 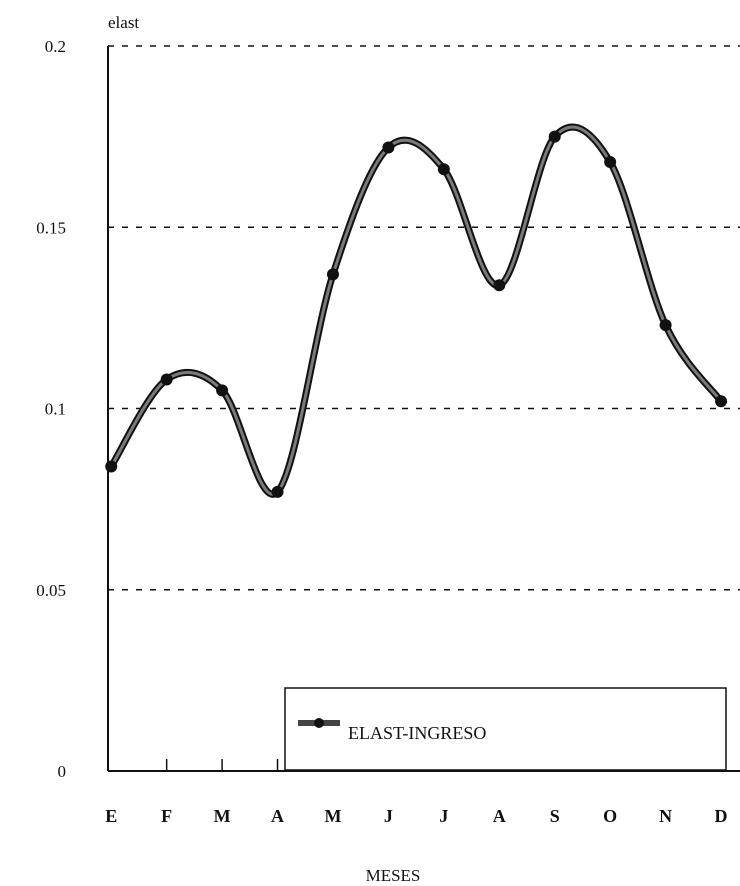 What do you see at coordinates (417, 733) in the screenshot?
I see `legend-label: ELAST-INGRESO` at bounding box center [417, 733].